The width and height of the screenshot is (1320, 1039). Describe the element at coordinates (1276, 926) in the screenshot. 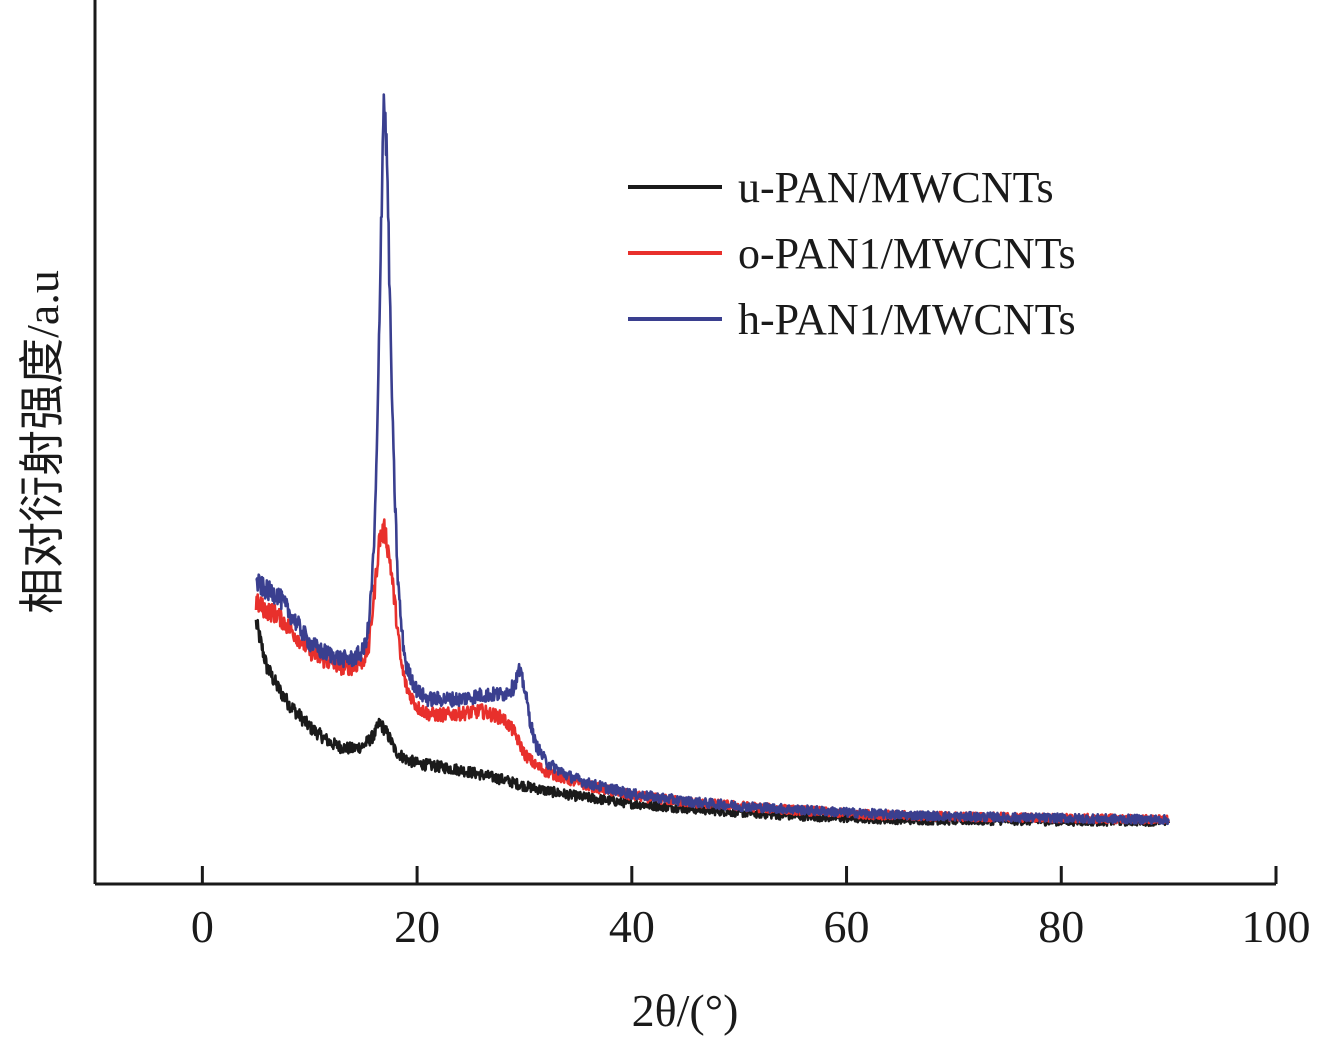

I see `x-tick-label: 100` at that location.